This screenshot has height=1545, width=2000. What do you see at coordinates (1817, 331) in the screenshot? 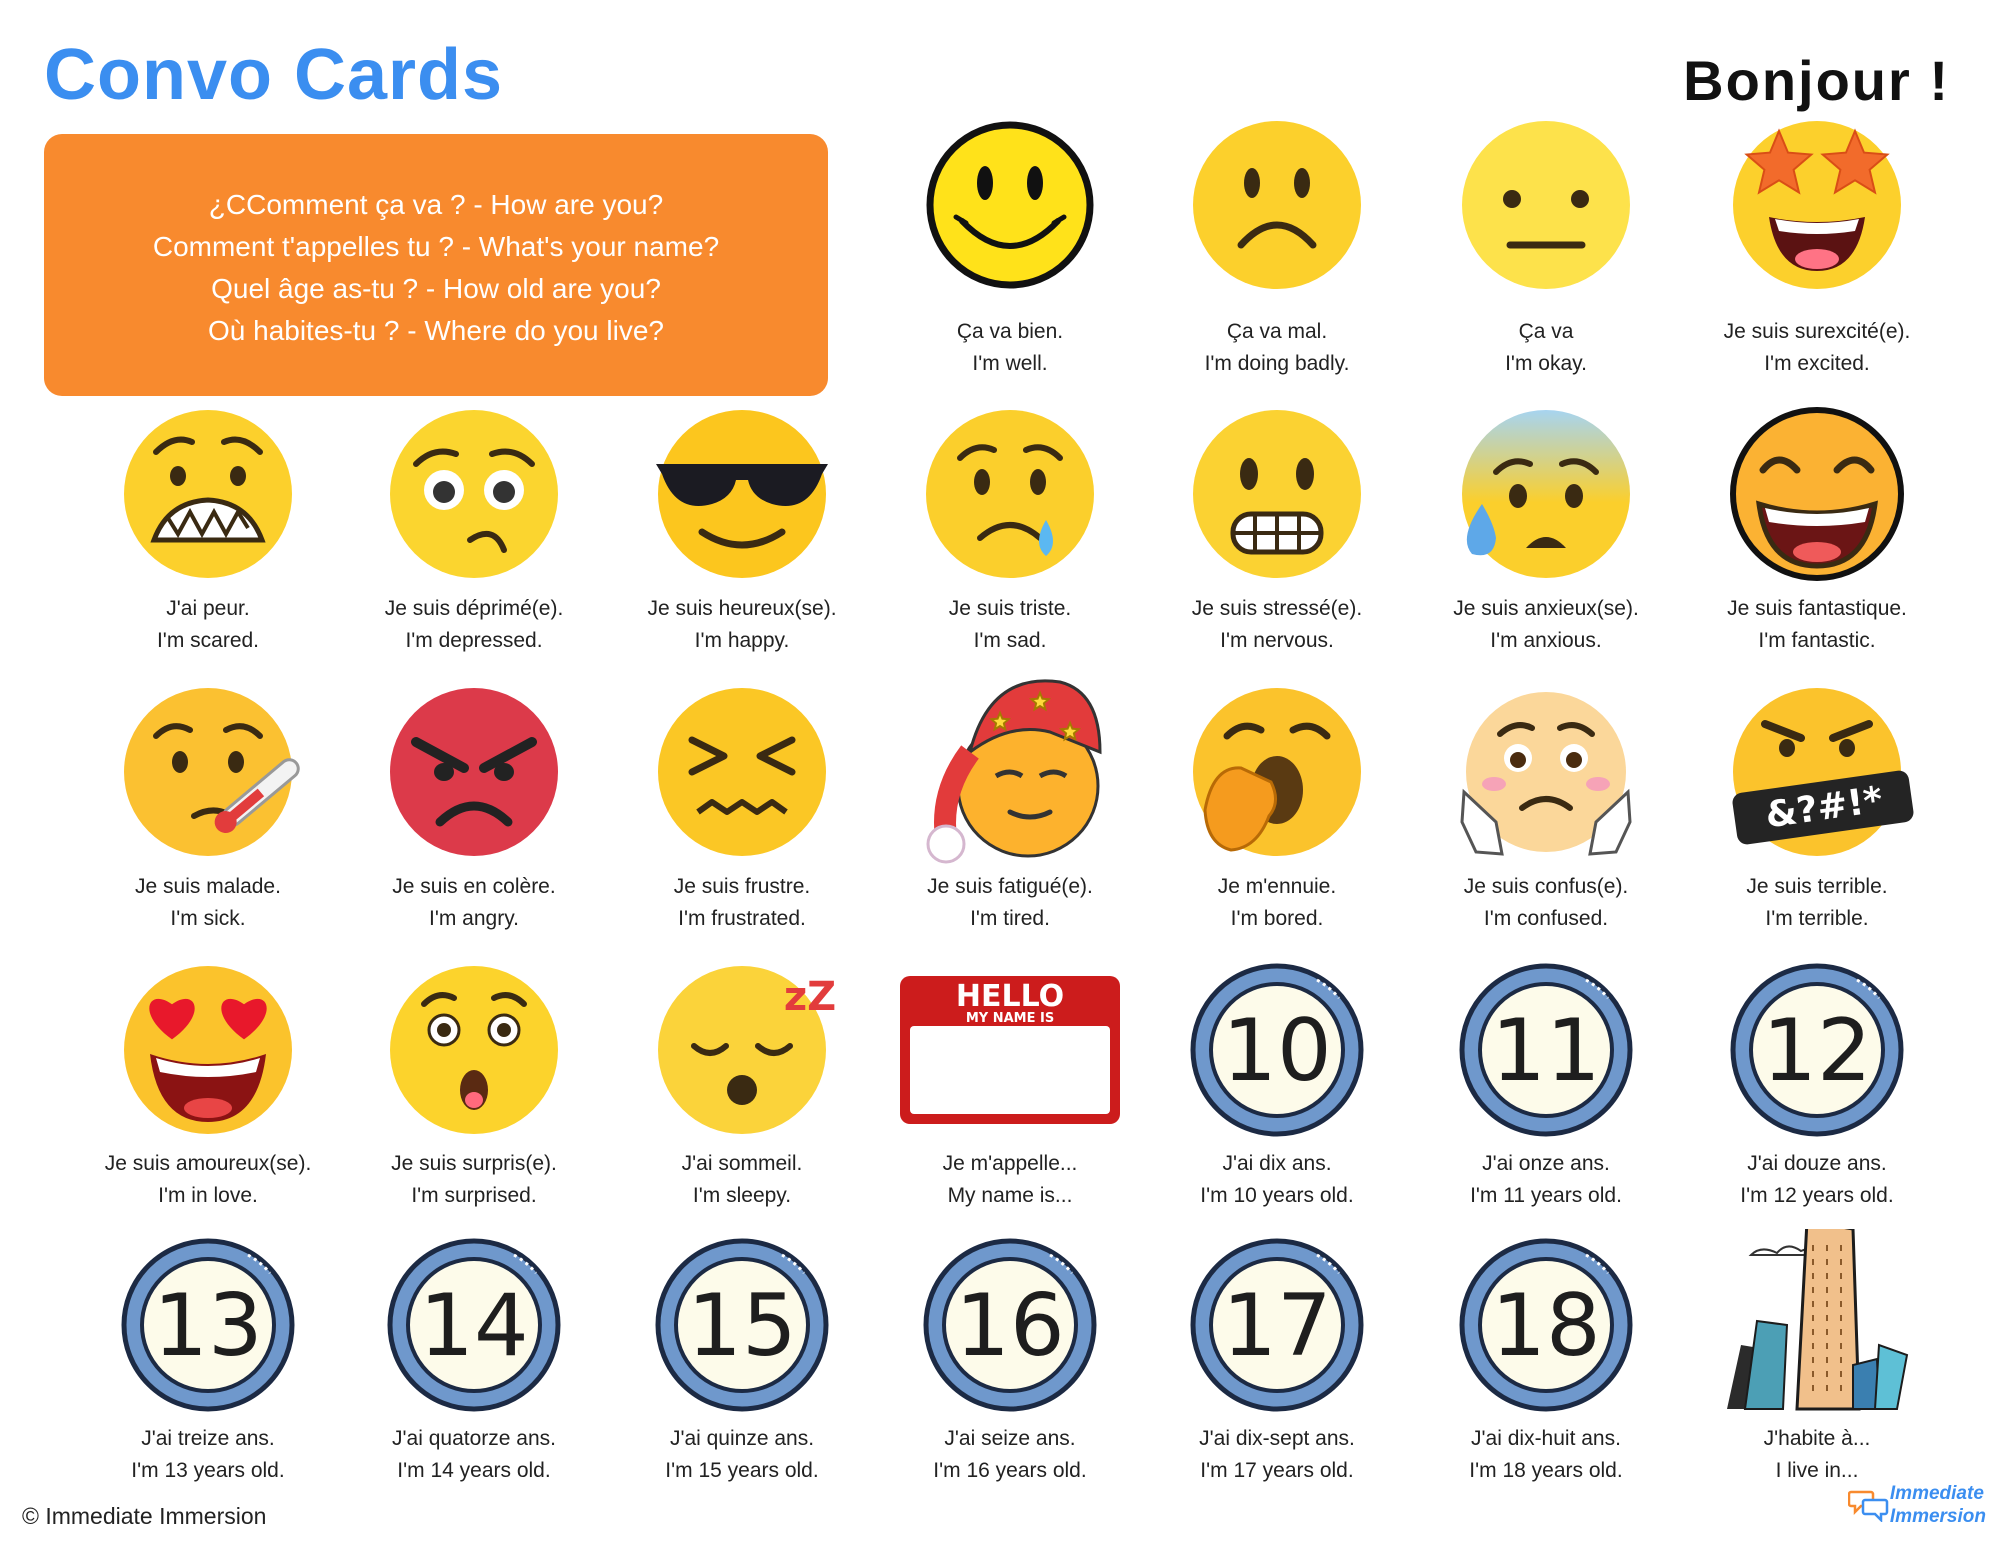
I see `card-french-text: Je suis surexcité(e).` at bounding box center [1817, 331].